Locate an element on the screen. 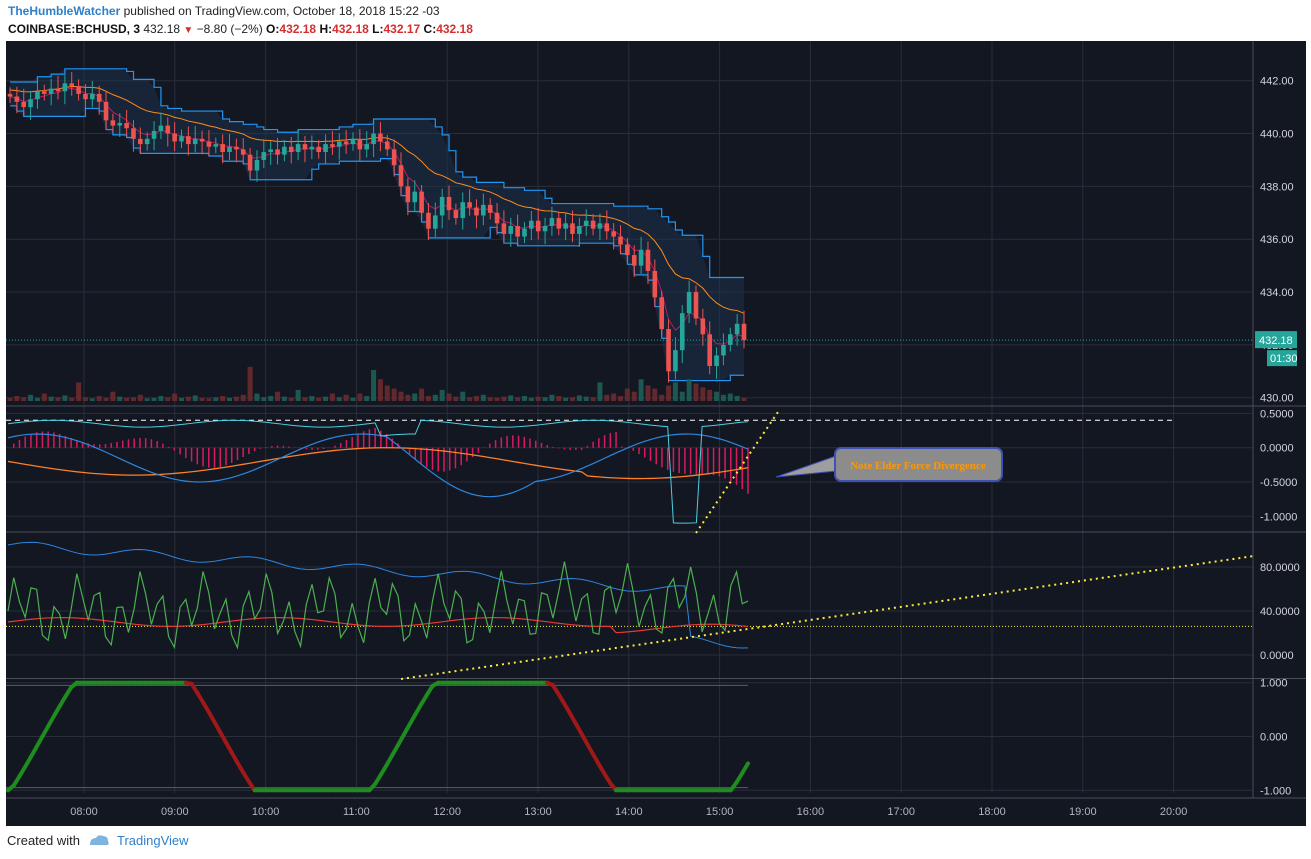 This screenshot has width=1311, height=859. current-price-box is located at coordinates (1276, 340).